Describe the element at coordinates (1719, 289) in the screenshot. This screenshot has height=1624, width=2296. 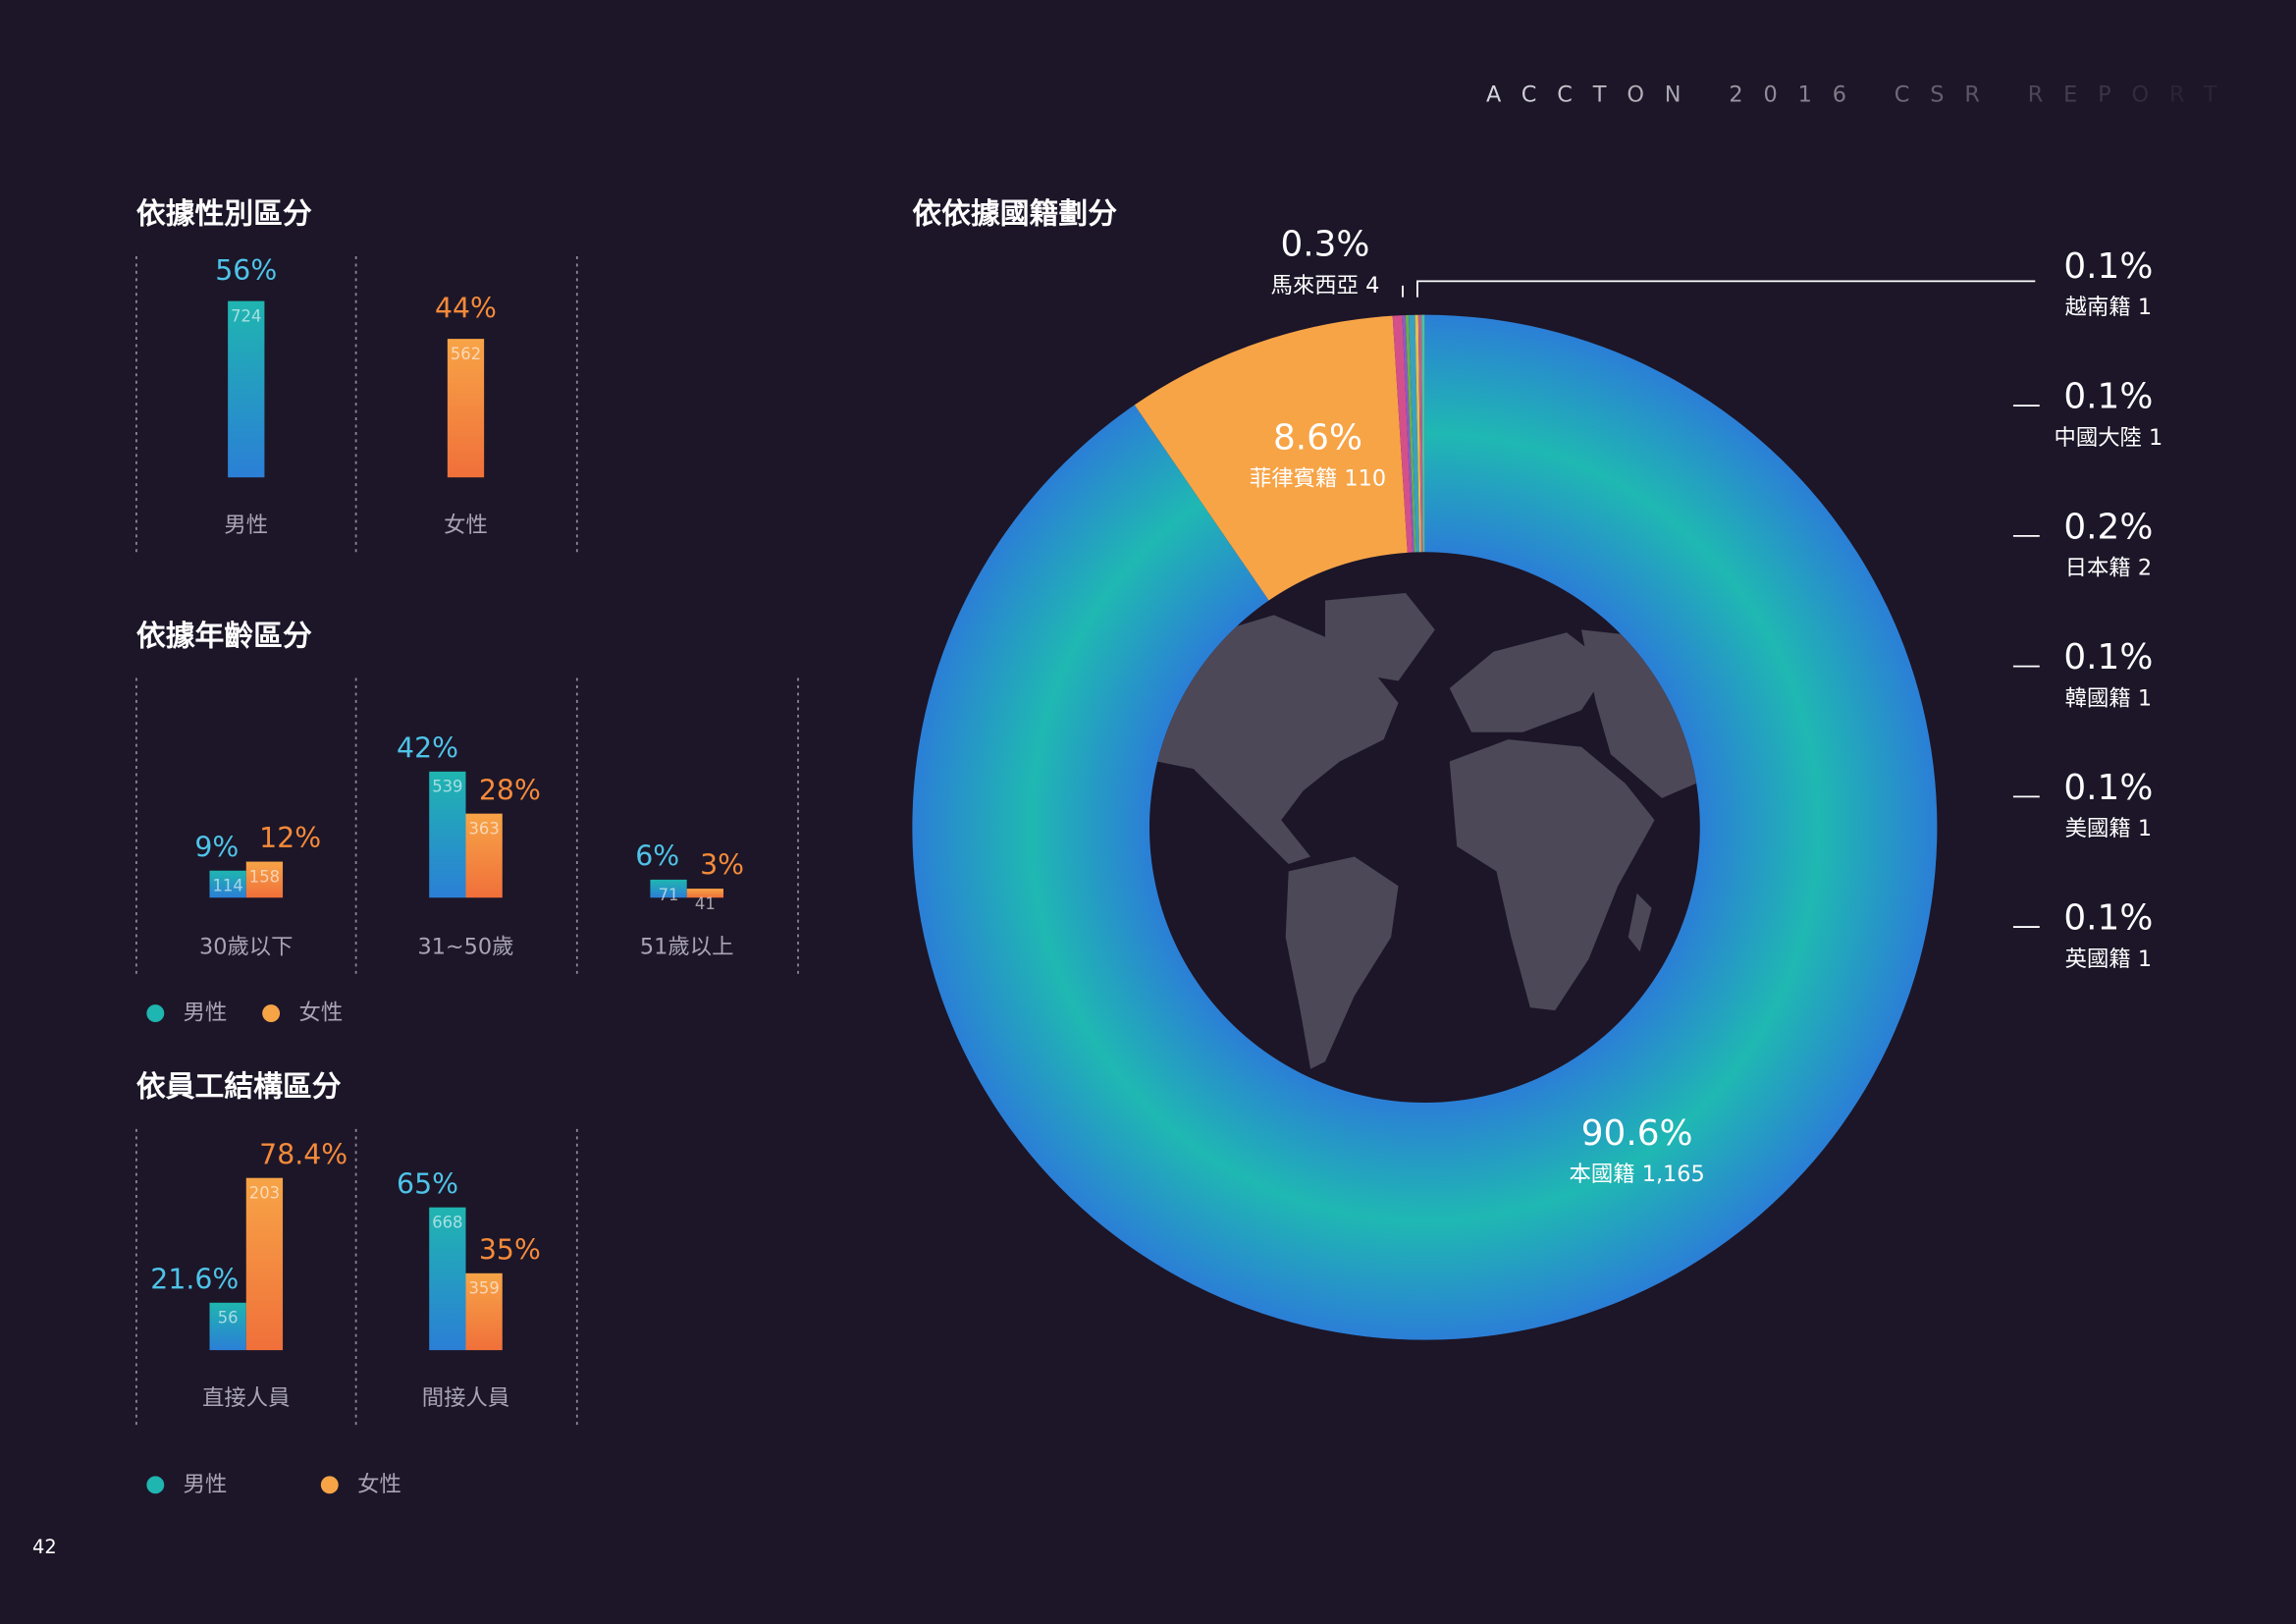
I see `leader-line` at that location.